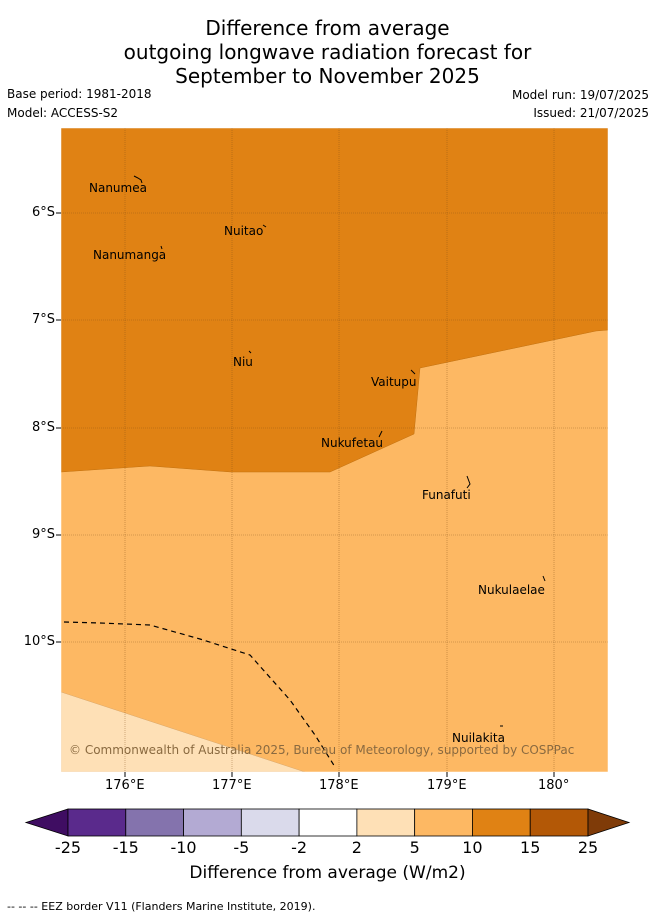  What do you see at coordinates (68, 847) in the screenshot?
I see `colorbar-tick-label: -25` at bounding box center [68, 847].